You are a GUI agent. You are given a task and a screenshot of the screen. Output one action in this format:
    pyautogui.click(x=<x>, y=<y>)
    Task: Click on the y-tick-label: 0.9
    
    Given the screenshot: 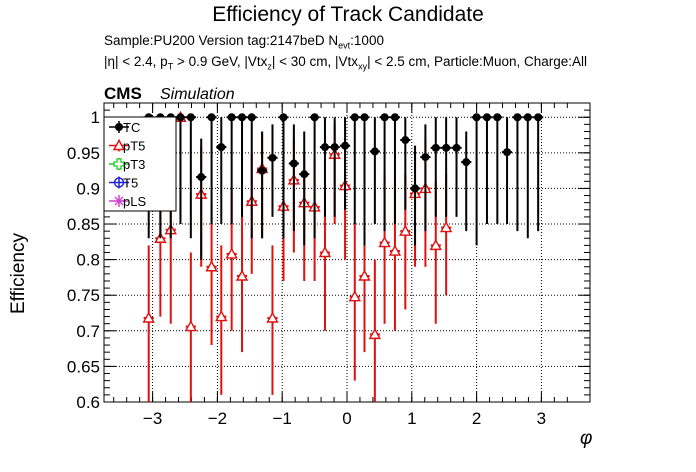 What is the action you would take?
    pyautogui.click(x=88, y=188)
    